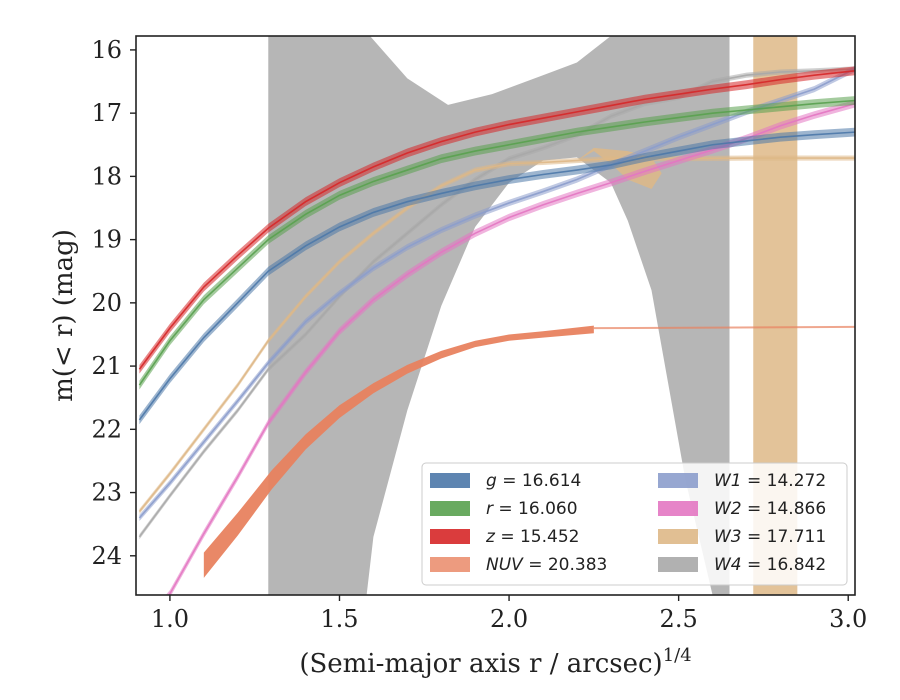 This screenshot has width=900, height=700. What do you see at coordinates (724, 327) in the screenshot?
I see `series-nuv-extension-line` at bounding box center [724, 327].